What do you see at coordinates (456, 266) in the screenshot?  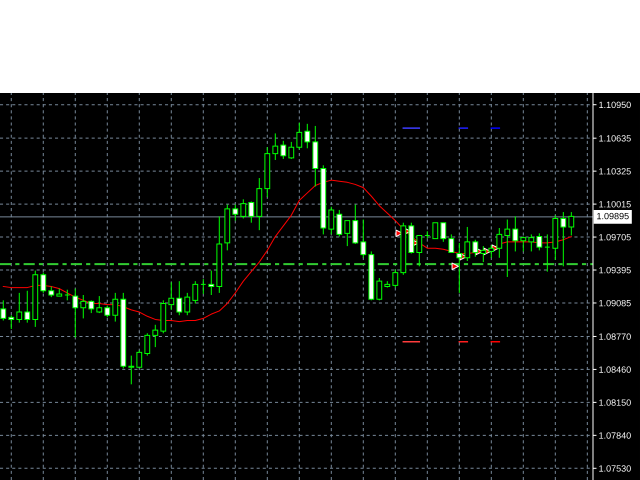 I see `point` at bounding box center [456, 266].